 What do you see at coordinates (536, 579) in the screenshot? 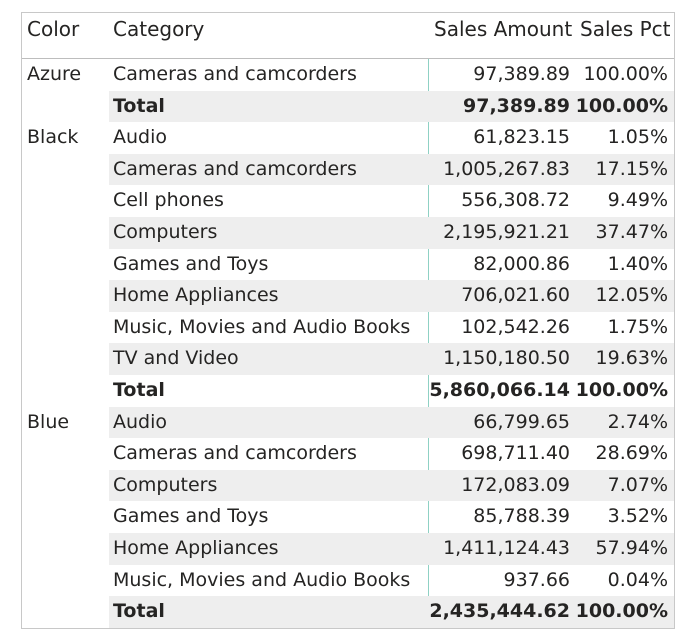
I see `row-sales-amount-cell: 937.66` at bounding box center [536, 579].